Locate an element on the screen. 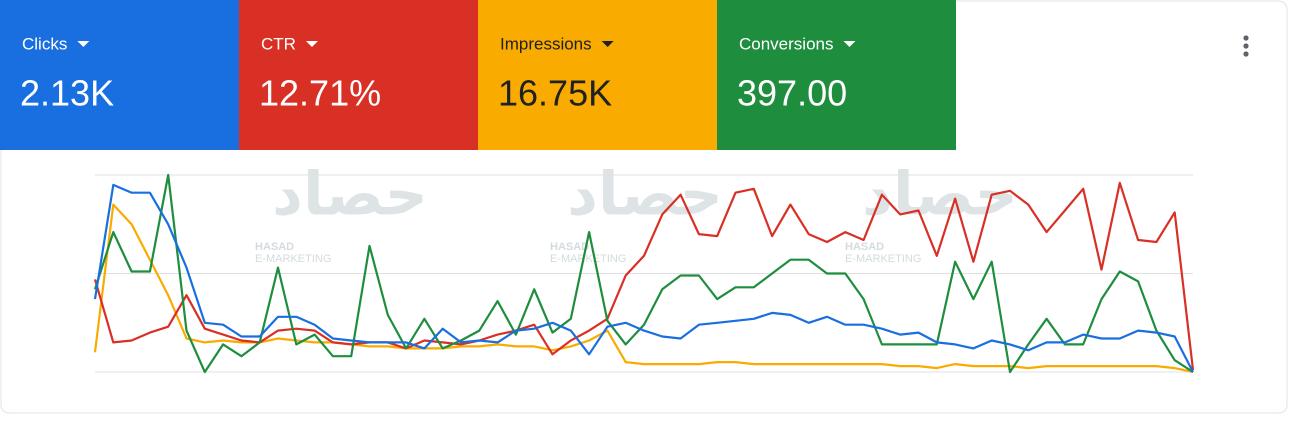 This screenshot has height=421, width=1293. metric-tile: CTR 12.71% is located at coordinates (358, 75).